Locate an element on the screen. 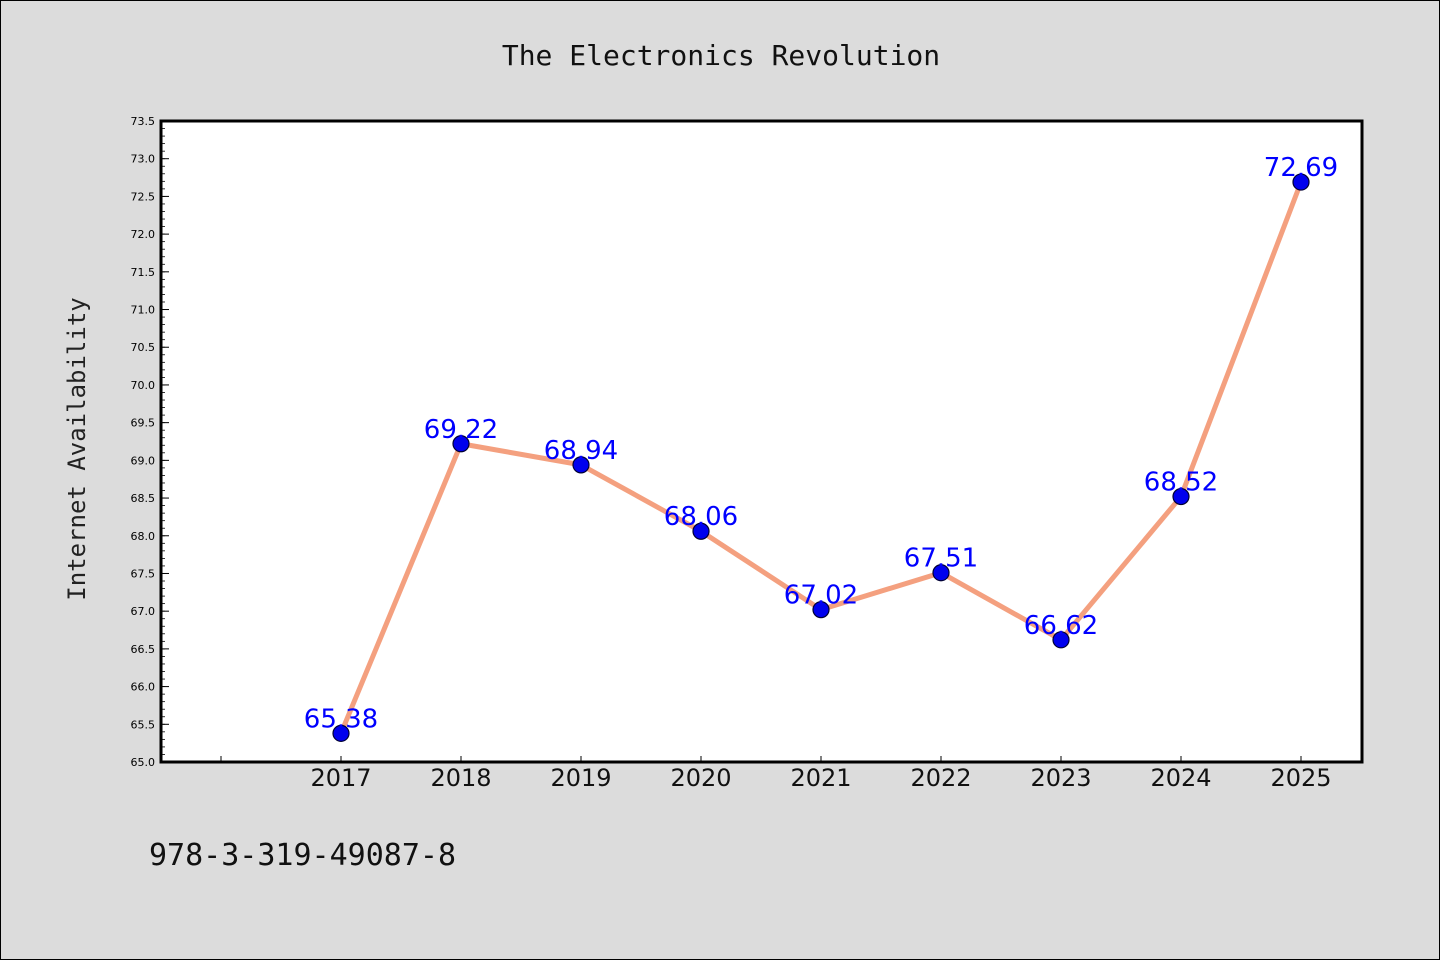  data-label: 68.06 is located at coordinates (701, 517).